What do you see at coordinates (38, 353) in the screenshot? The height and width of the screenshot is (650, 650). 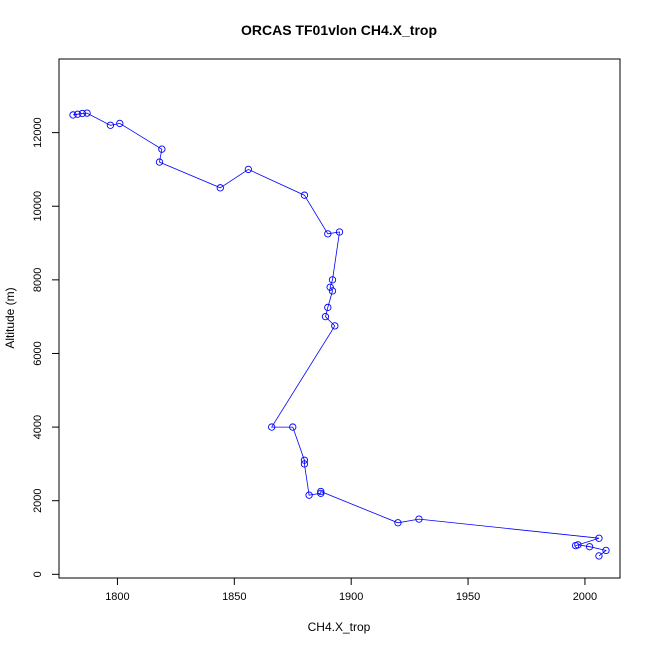 I see `y-tick-label: 6000` at bounding box center [38, 353].